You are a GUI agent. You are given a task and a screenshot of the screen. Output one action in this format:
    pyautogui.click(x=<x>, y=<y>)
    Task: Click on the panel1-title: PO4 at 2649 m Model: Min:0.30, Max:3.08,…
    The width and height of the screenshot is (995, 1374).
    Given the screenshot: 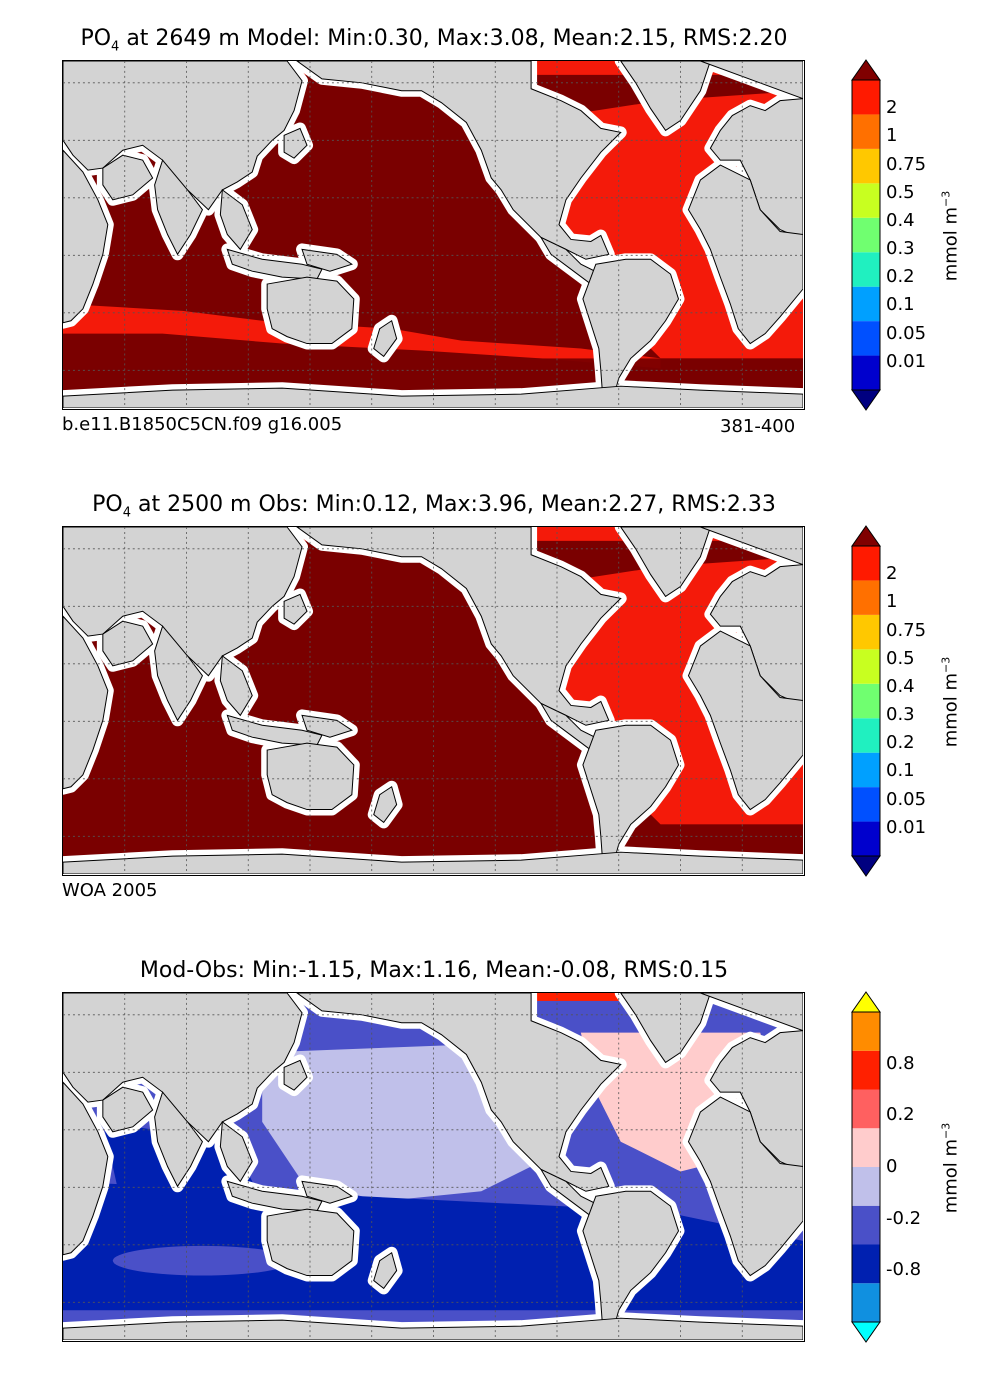 What is the action you would take?
    pyautogui.click(x=434, y=40)
    